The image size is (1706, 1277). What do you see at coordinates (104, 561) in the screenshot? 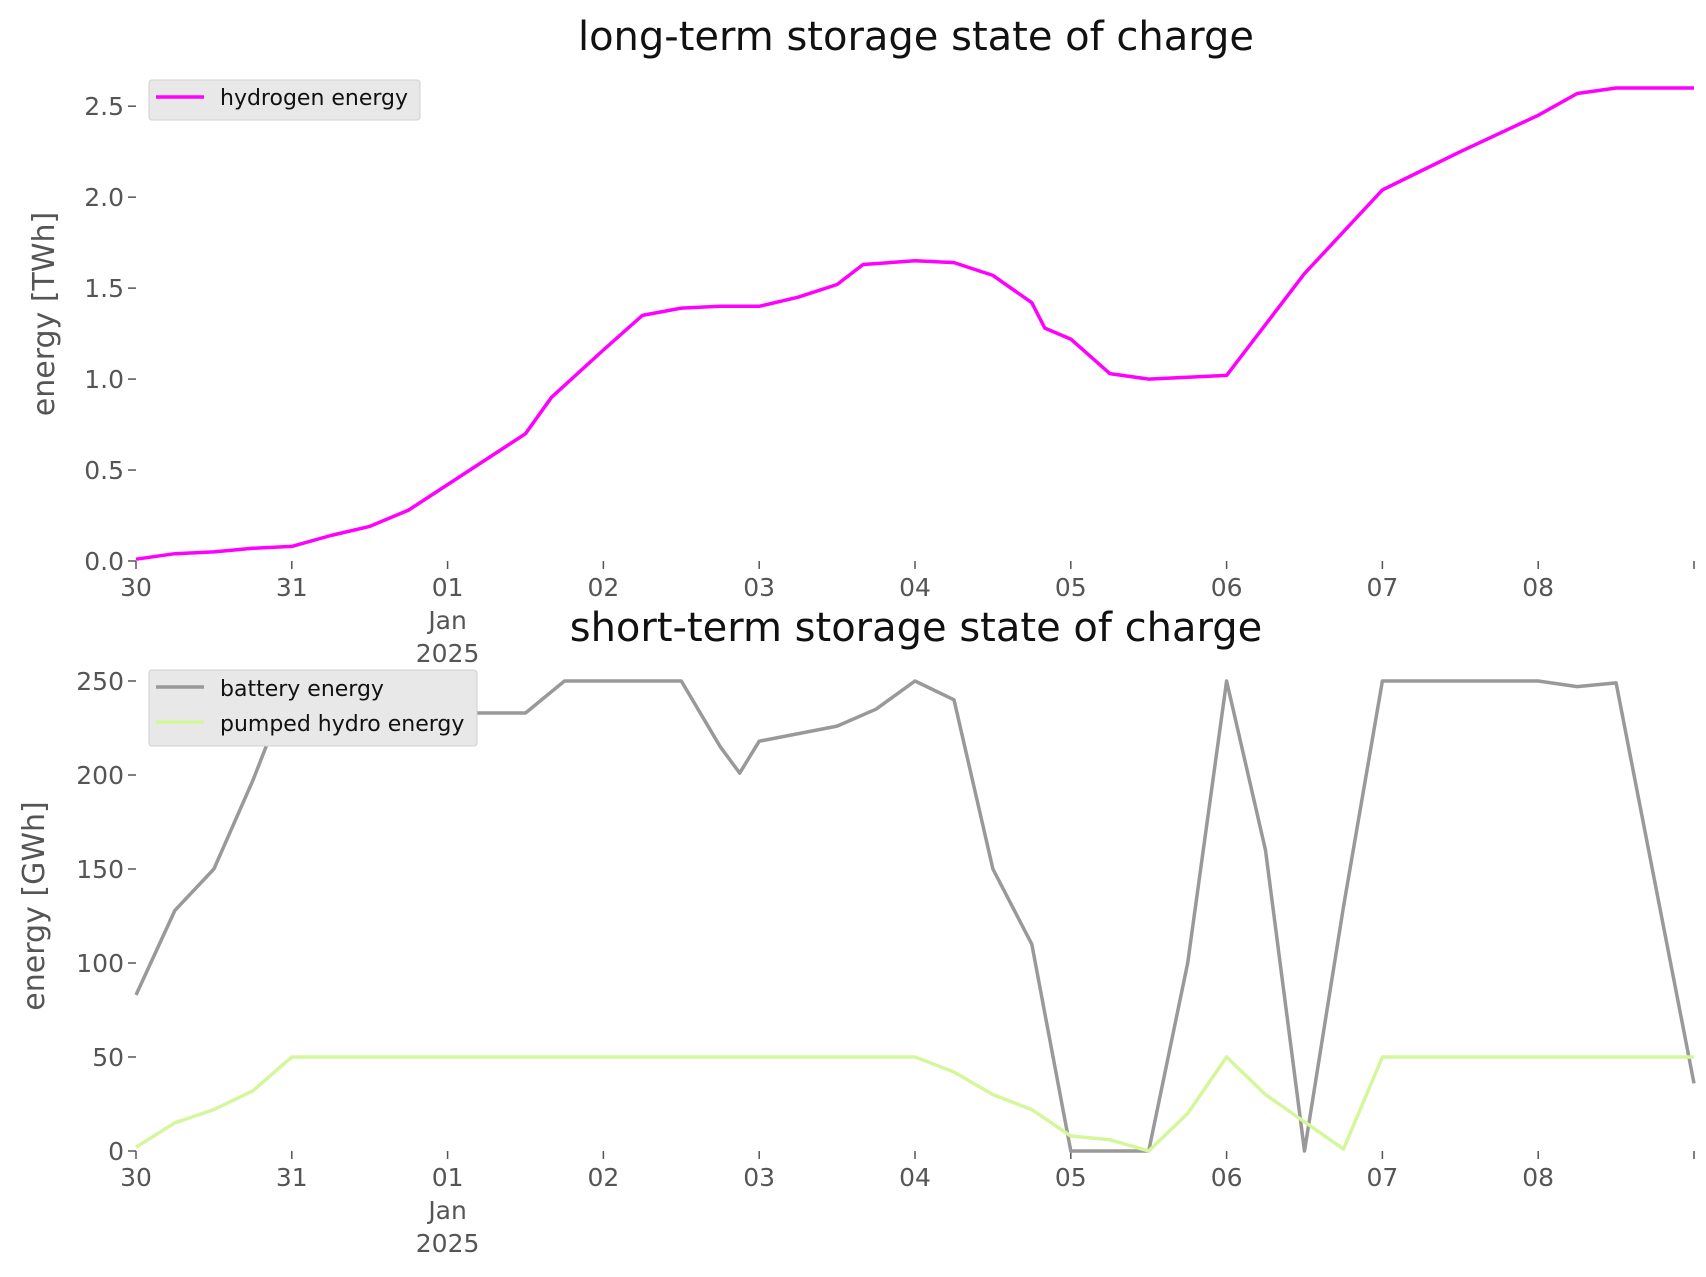
I see `y-tick-label: 0.0` at bounding box center [104, 561].